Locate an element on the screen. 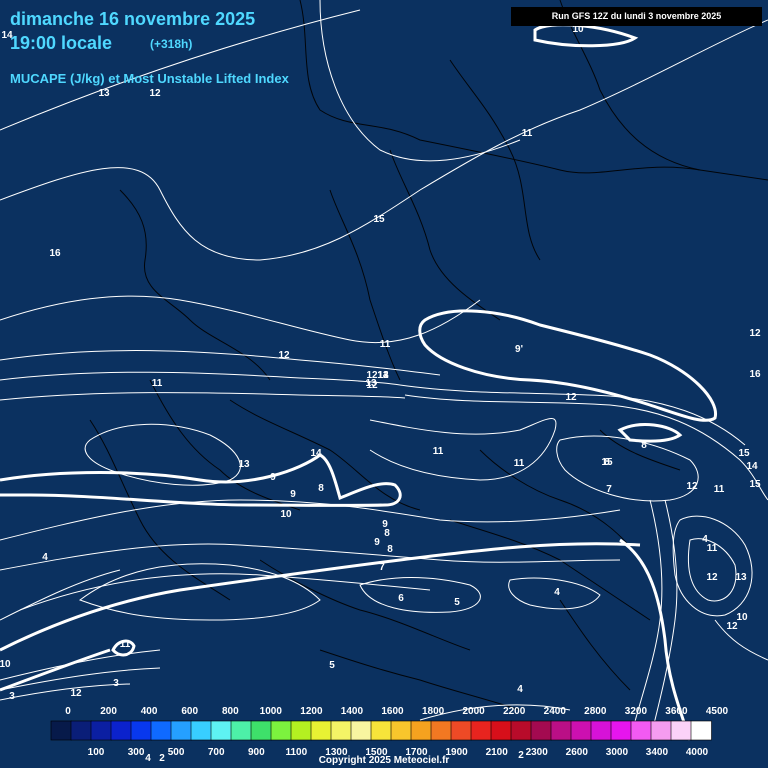 The height and width of the screenshot is (768, 768). scale-top-label: 4500 is located at coordinates (717, 711).